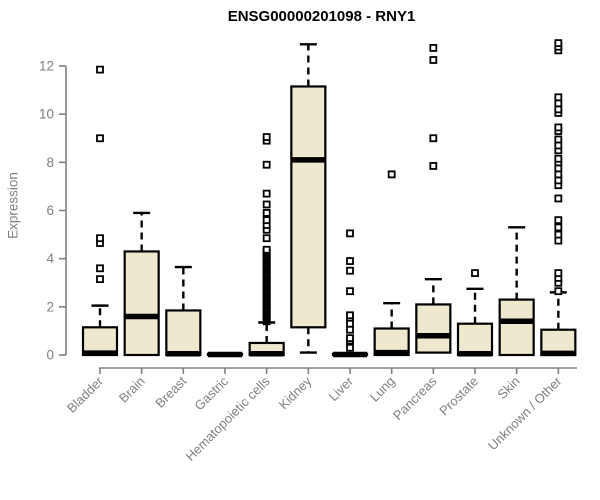 The image size is (600, 500). I want to click on y-tick-label: 2, so click(50, 306).